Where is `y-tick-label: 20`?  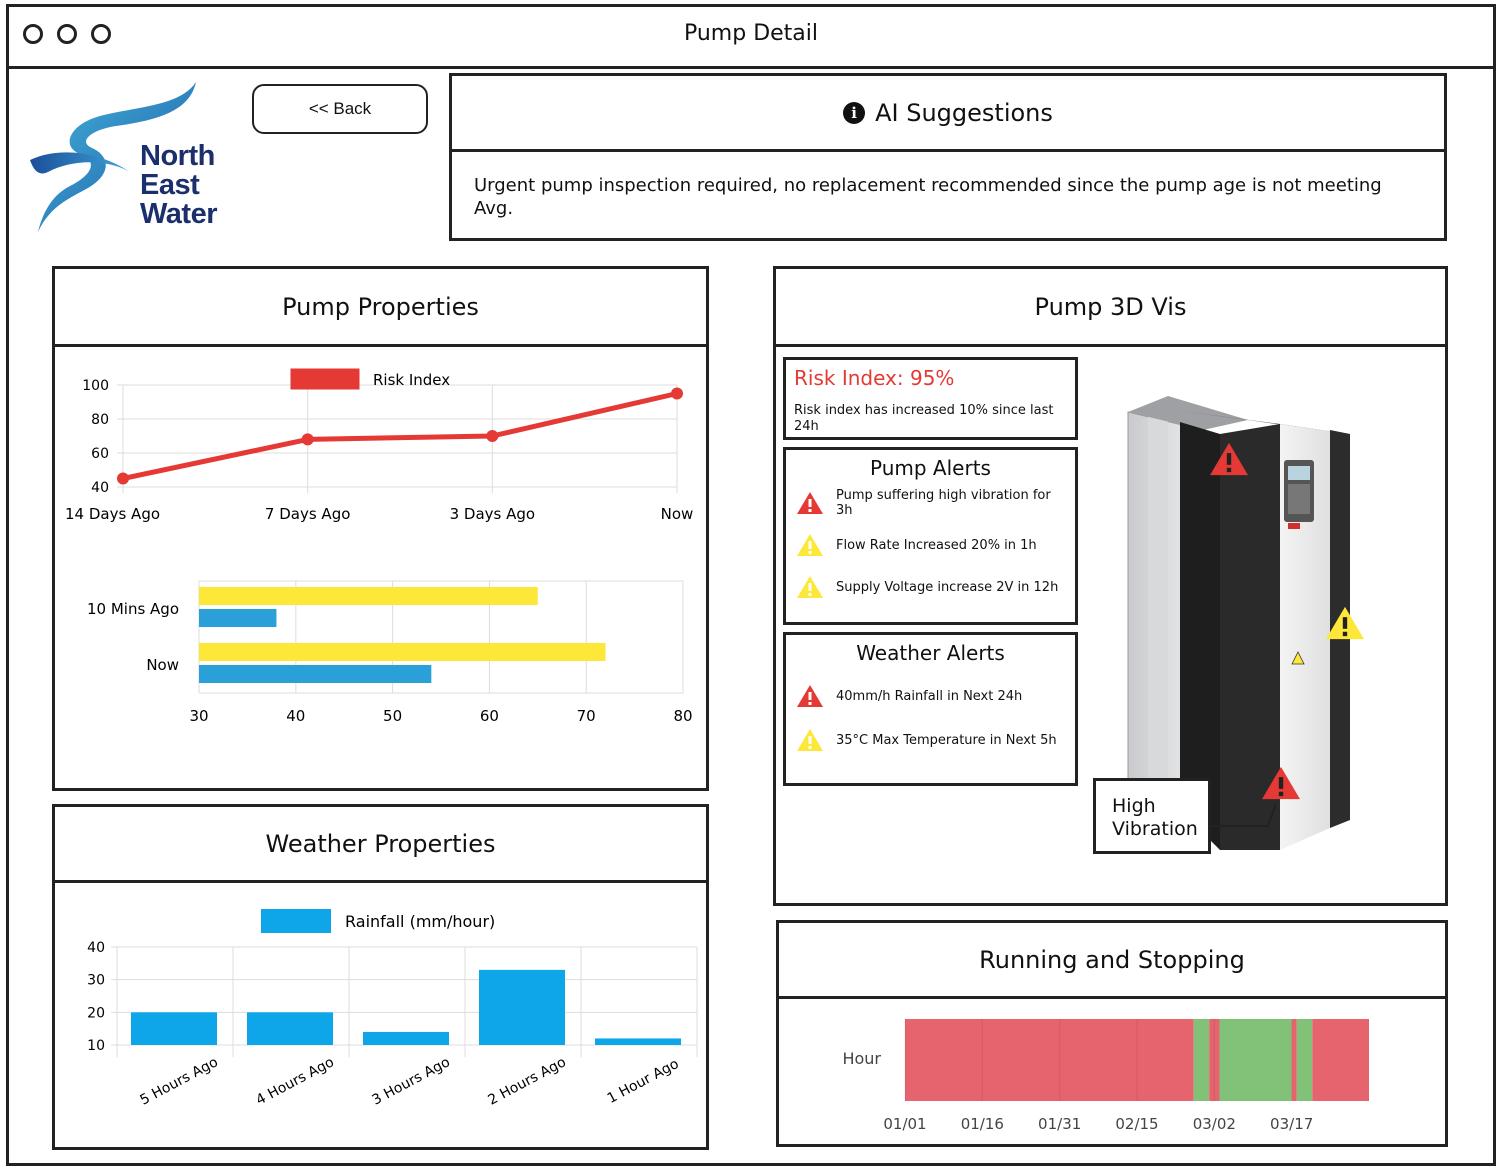
y-tick-label: 20 is located at coordinates (96, 1013).